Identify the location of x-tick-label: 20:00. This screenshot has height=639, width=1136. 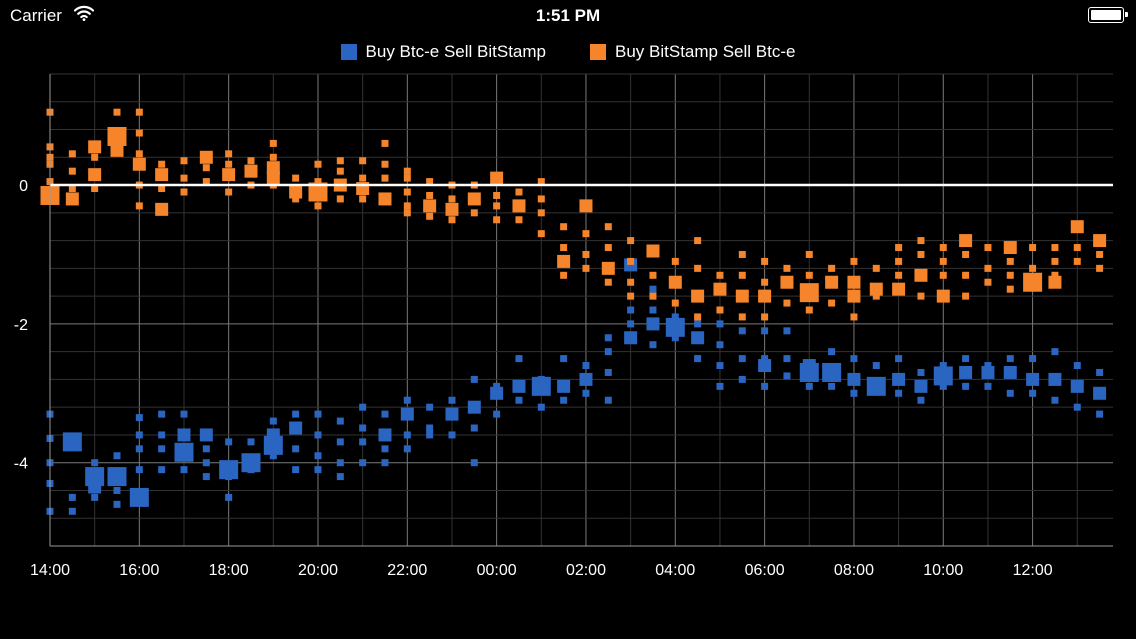
(318, 570).